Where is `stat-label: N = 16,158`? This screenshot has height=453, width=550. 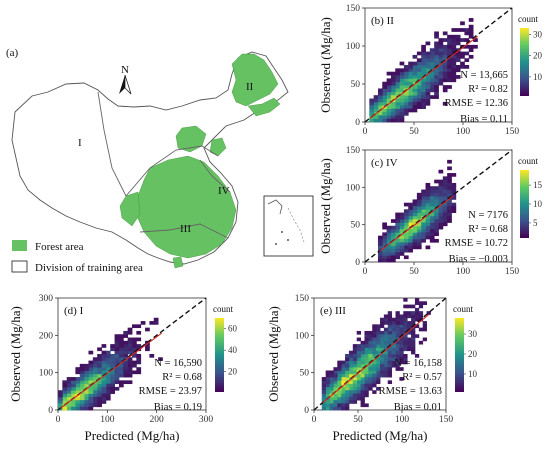
stat-label: N = 16,158 is located at coordinates (418, 363).